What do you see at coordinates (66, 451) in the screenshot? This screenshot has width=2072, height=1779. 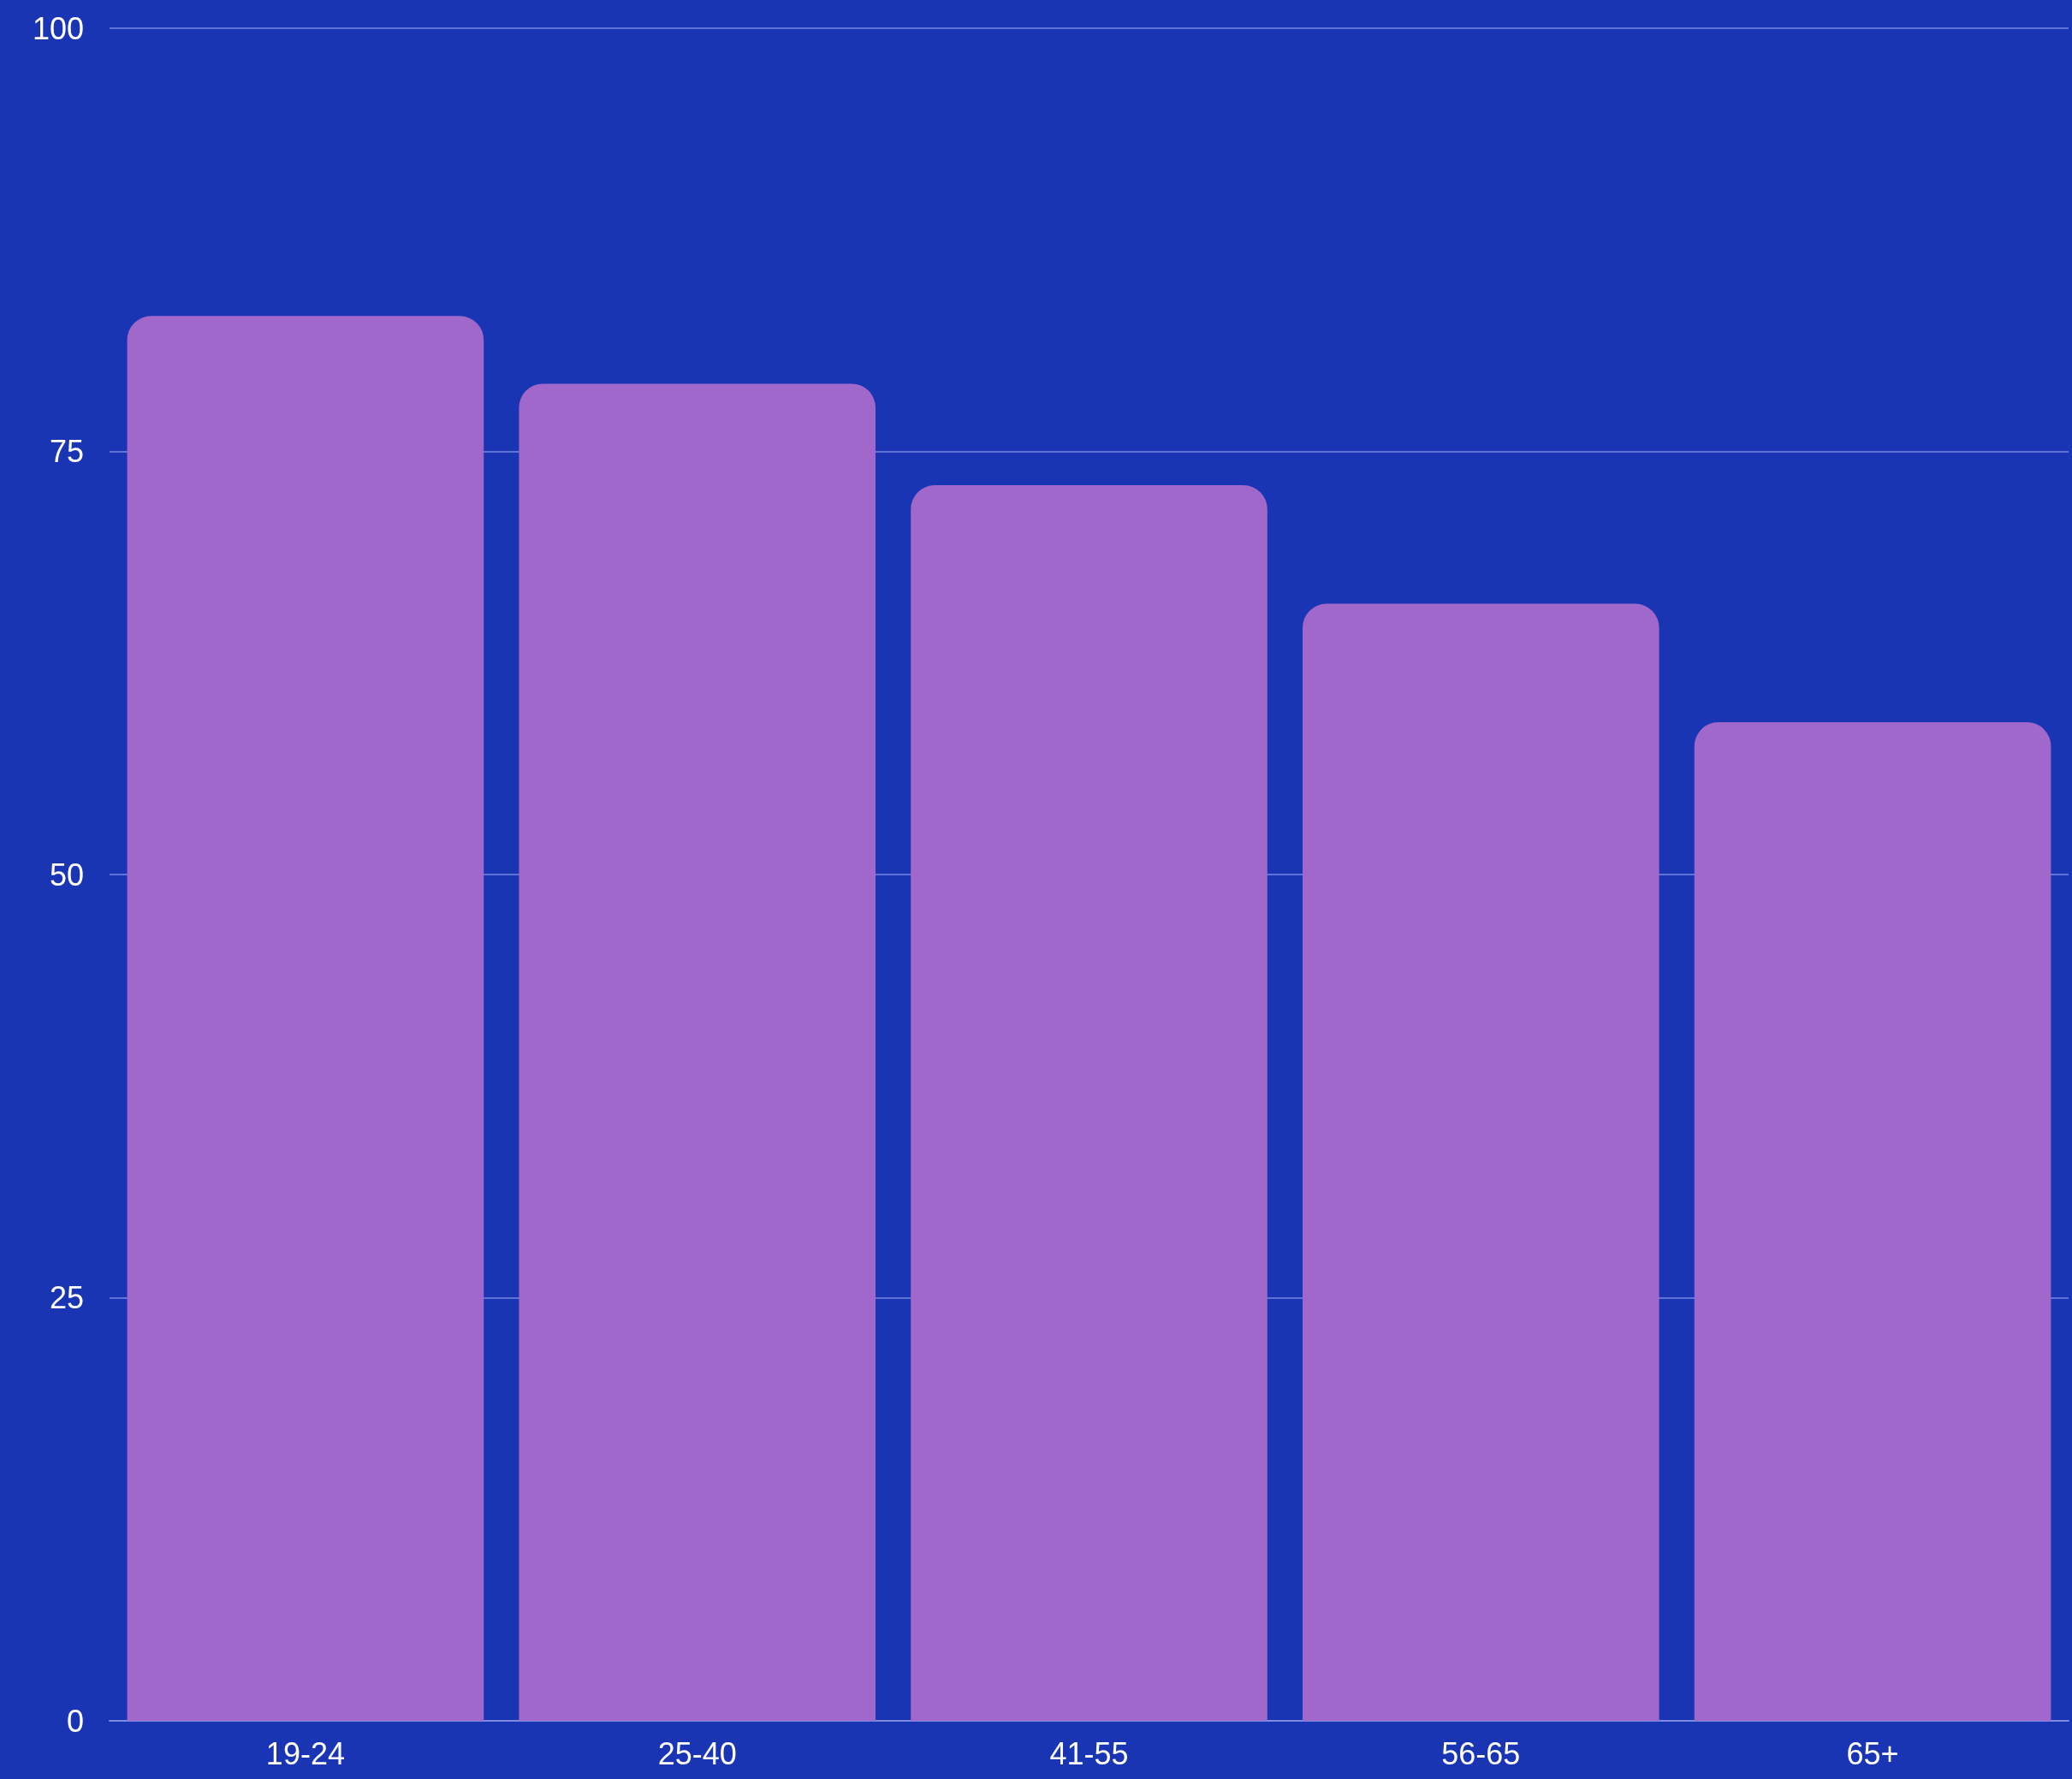 I see `y-tick-label: 75` at bounding box center [66, 451].